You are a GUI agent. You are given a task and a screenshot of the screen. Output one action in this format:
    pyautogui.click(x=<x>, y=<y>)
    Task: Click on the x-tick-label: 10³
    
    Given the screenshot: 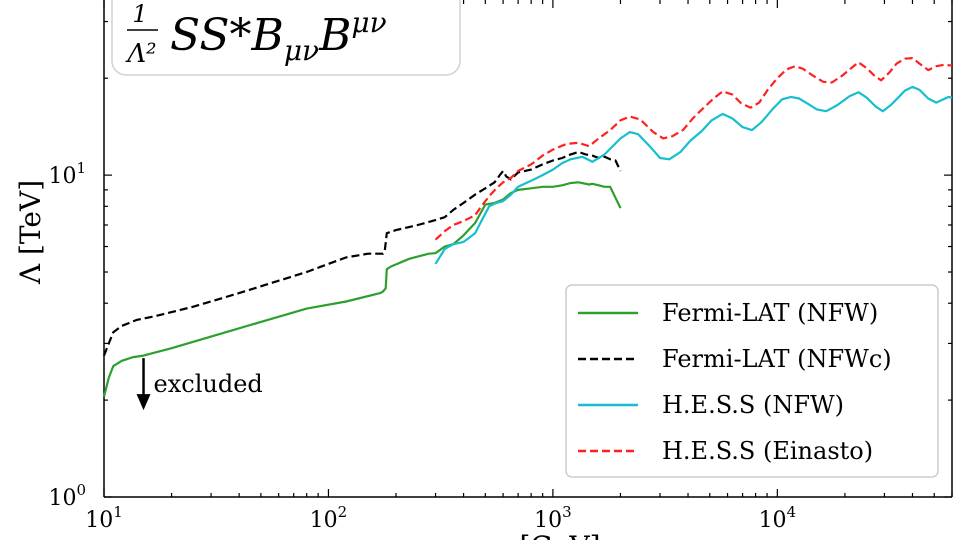 What is the action you would take?
    pyautogui.click(x=553, y=518)
    